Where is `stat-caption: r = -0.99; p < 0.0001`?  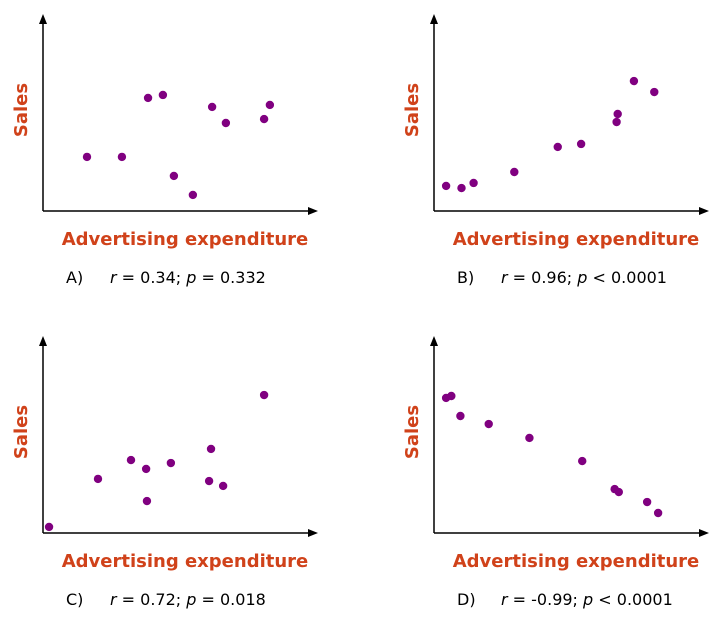
stat-caption: r = -0.99; p < 0.0001 is located at coordinates (587, 599).